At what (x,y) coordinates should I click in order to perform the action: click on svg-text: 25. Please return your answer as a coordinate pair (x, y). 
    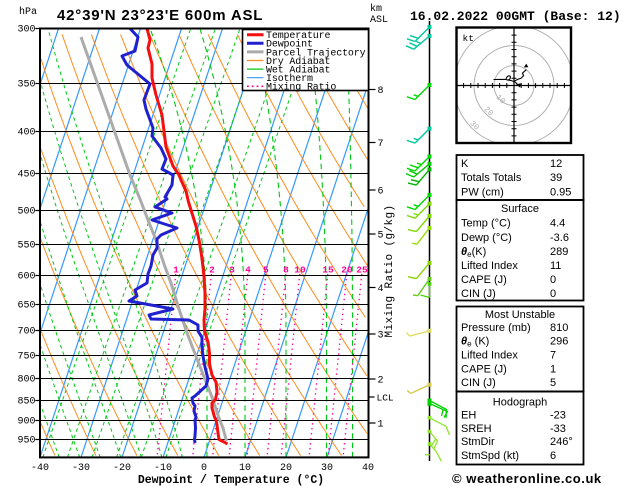
    Looking at the image, I should click on (362, 270).